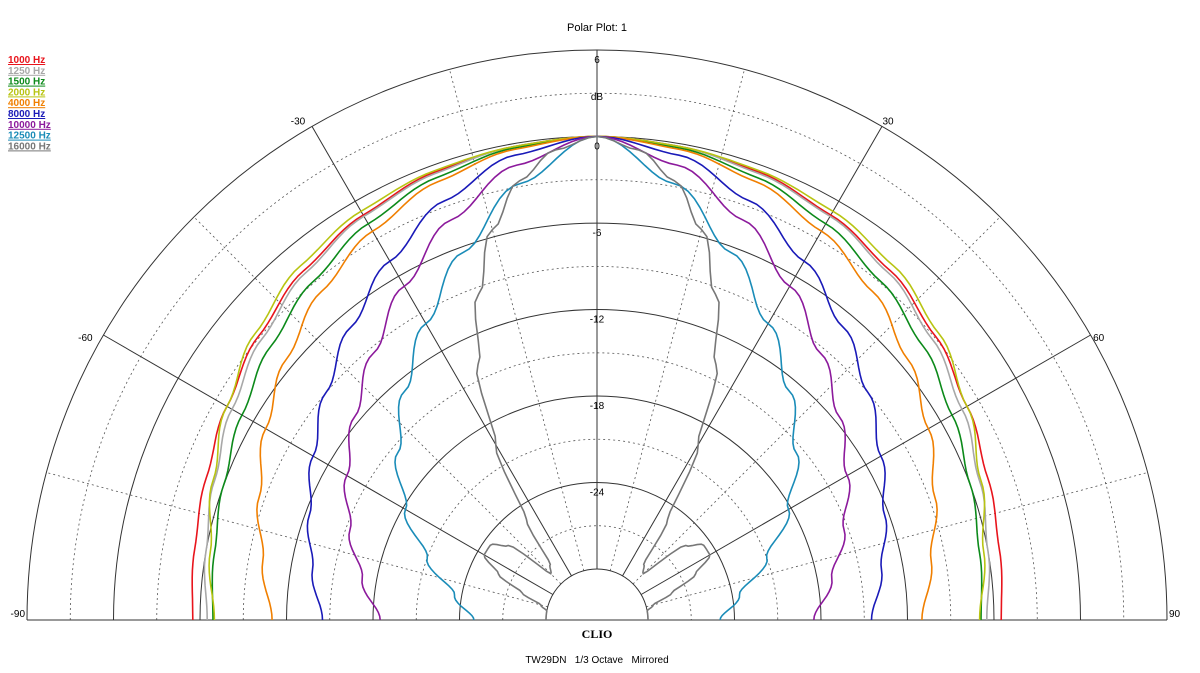 The image size is (1200, 673). What do you see at coordinates (29, 136) in the screenshot?
I see `legend-item: 12500 Hz` at bounding box center [29, 136].